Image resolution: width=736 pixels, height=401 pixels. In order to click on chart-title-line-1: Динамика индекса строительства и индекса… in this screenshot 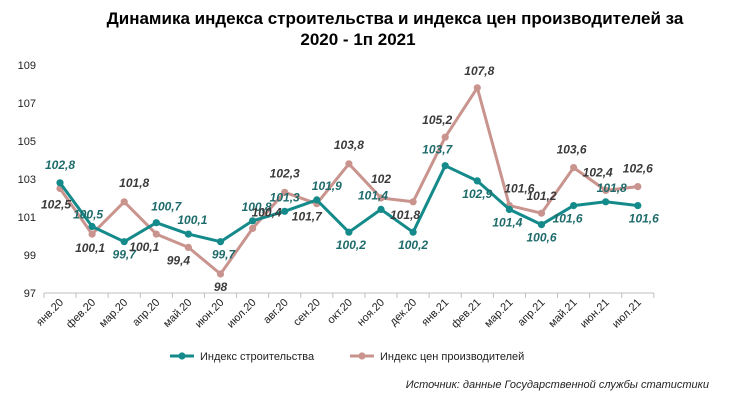, I will do `click(395, 18)`.